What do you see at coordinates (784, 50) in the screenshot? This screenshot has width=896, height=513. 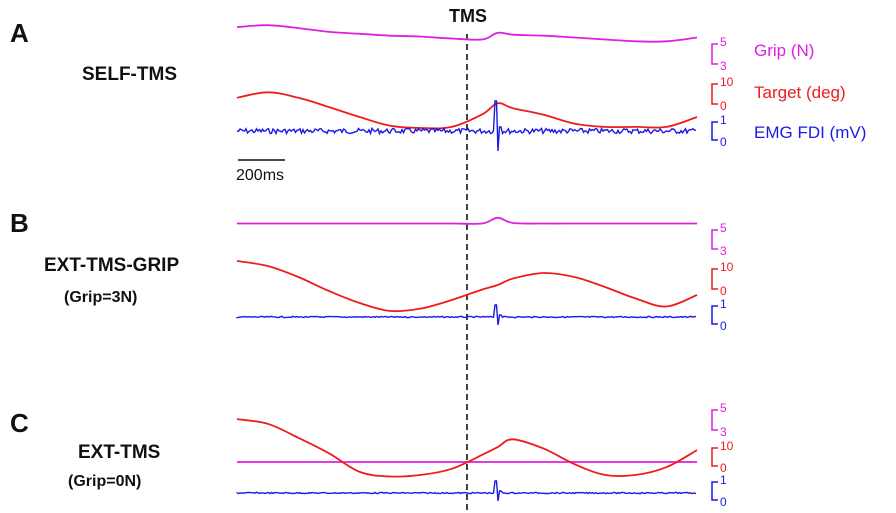 I see `legend-grip: Grip (N)` at bounding box center [784, 50].